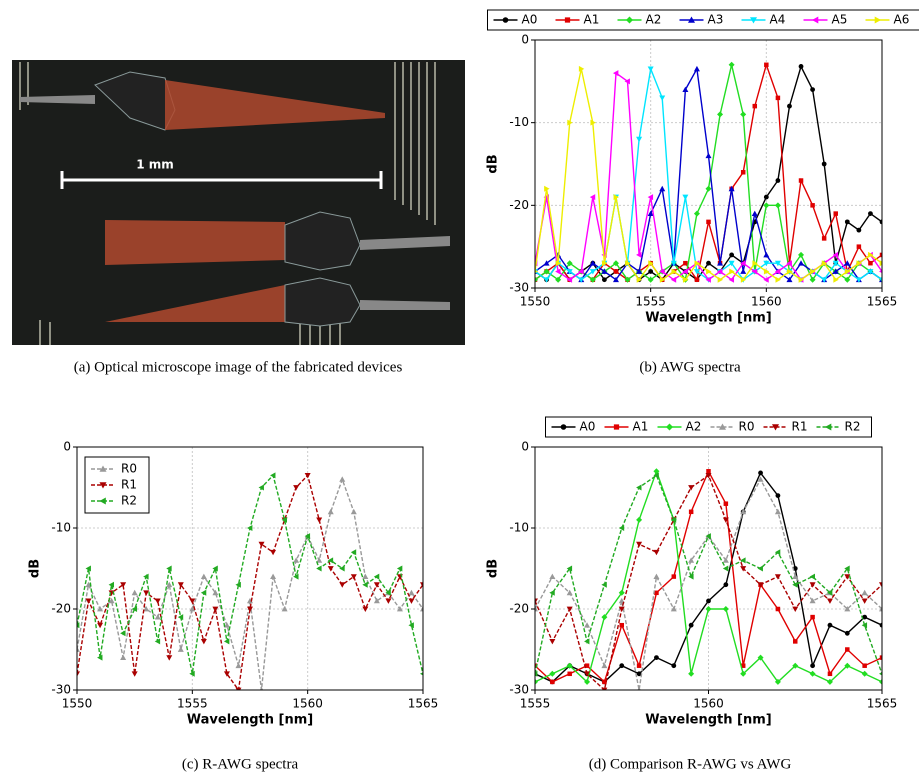 The image size is (919, 782). I want to click on star-coupler, so click(322, 241).